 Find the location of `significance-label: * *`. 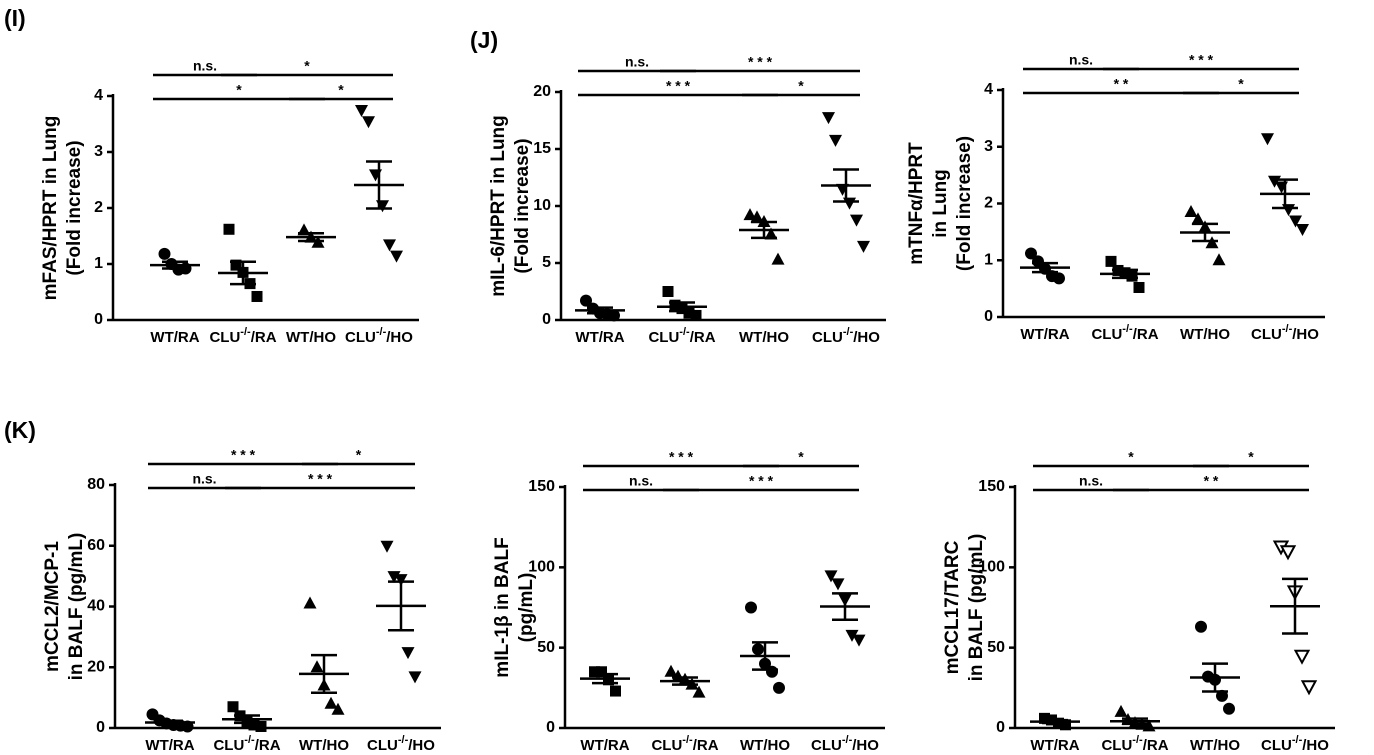

significance-label: * * is located at coordinates (1211, 481).